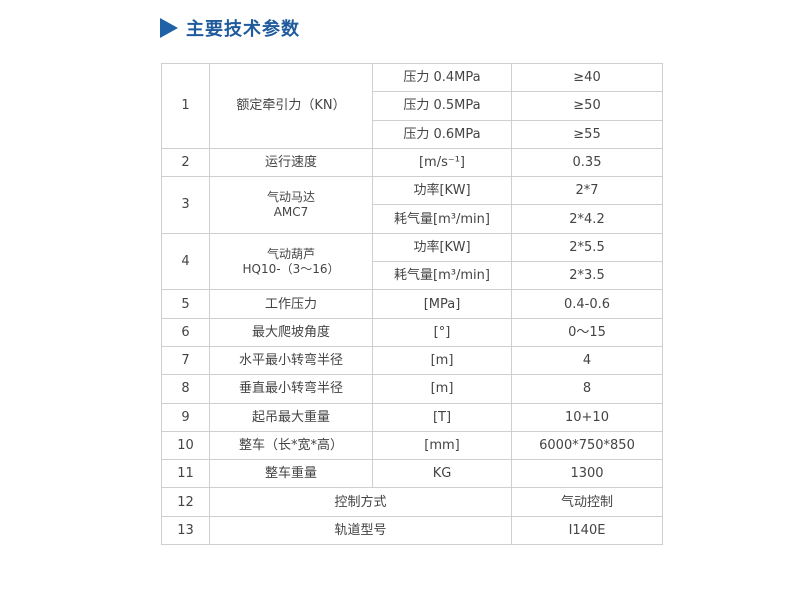  I want to click on table-row: 2 运行速度 [m/s⁻¹] 0.35, so click(412, 162).